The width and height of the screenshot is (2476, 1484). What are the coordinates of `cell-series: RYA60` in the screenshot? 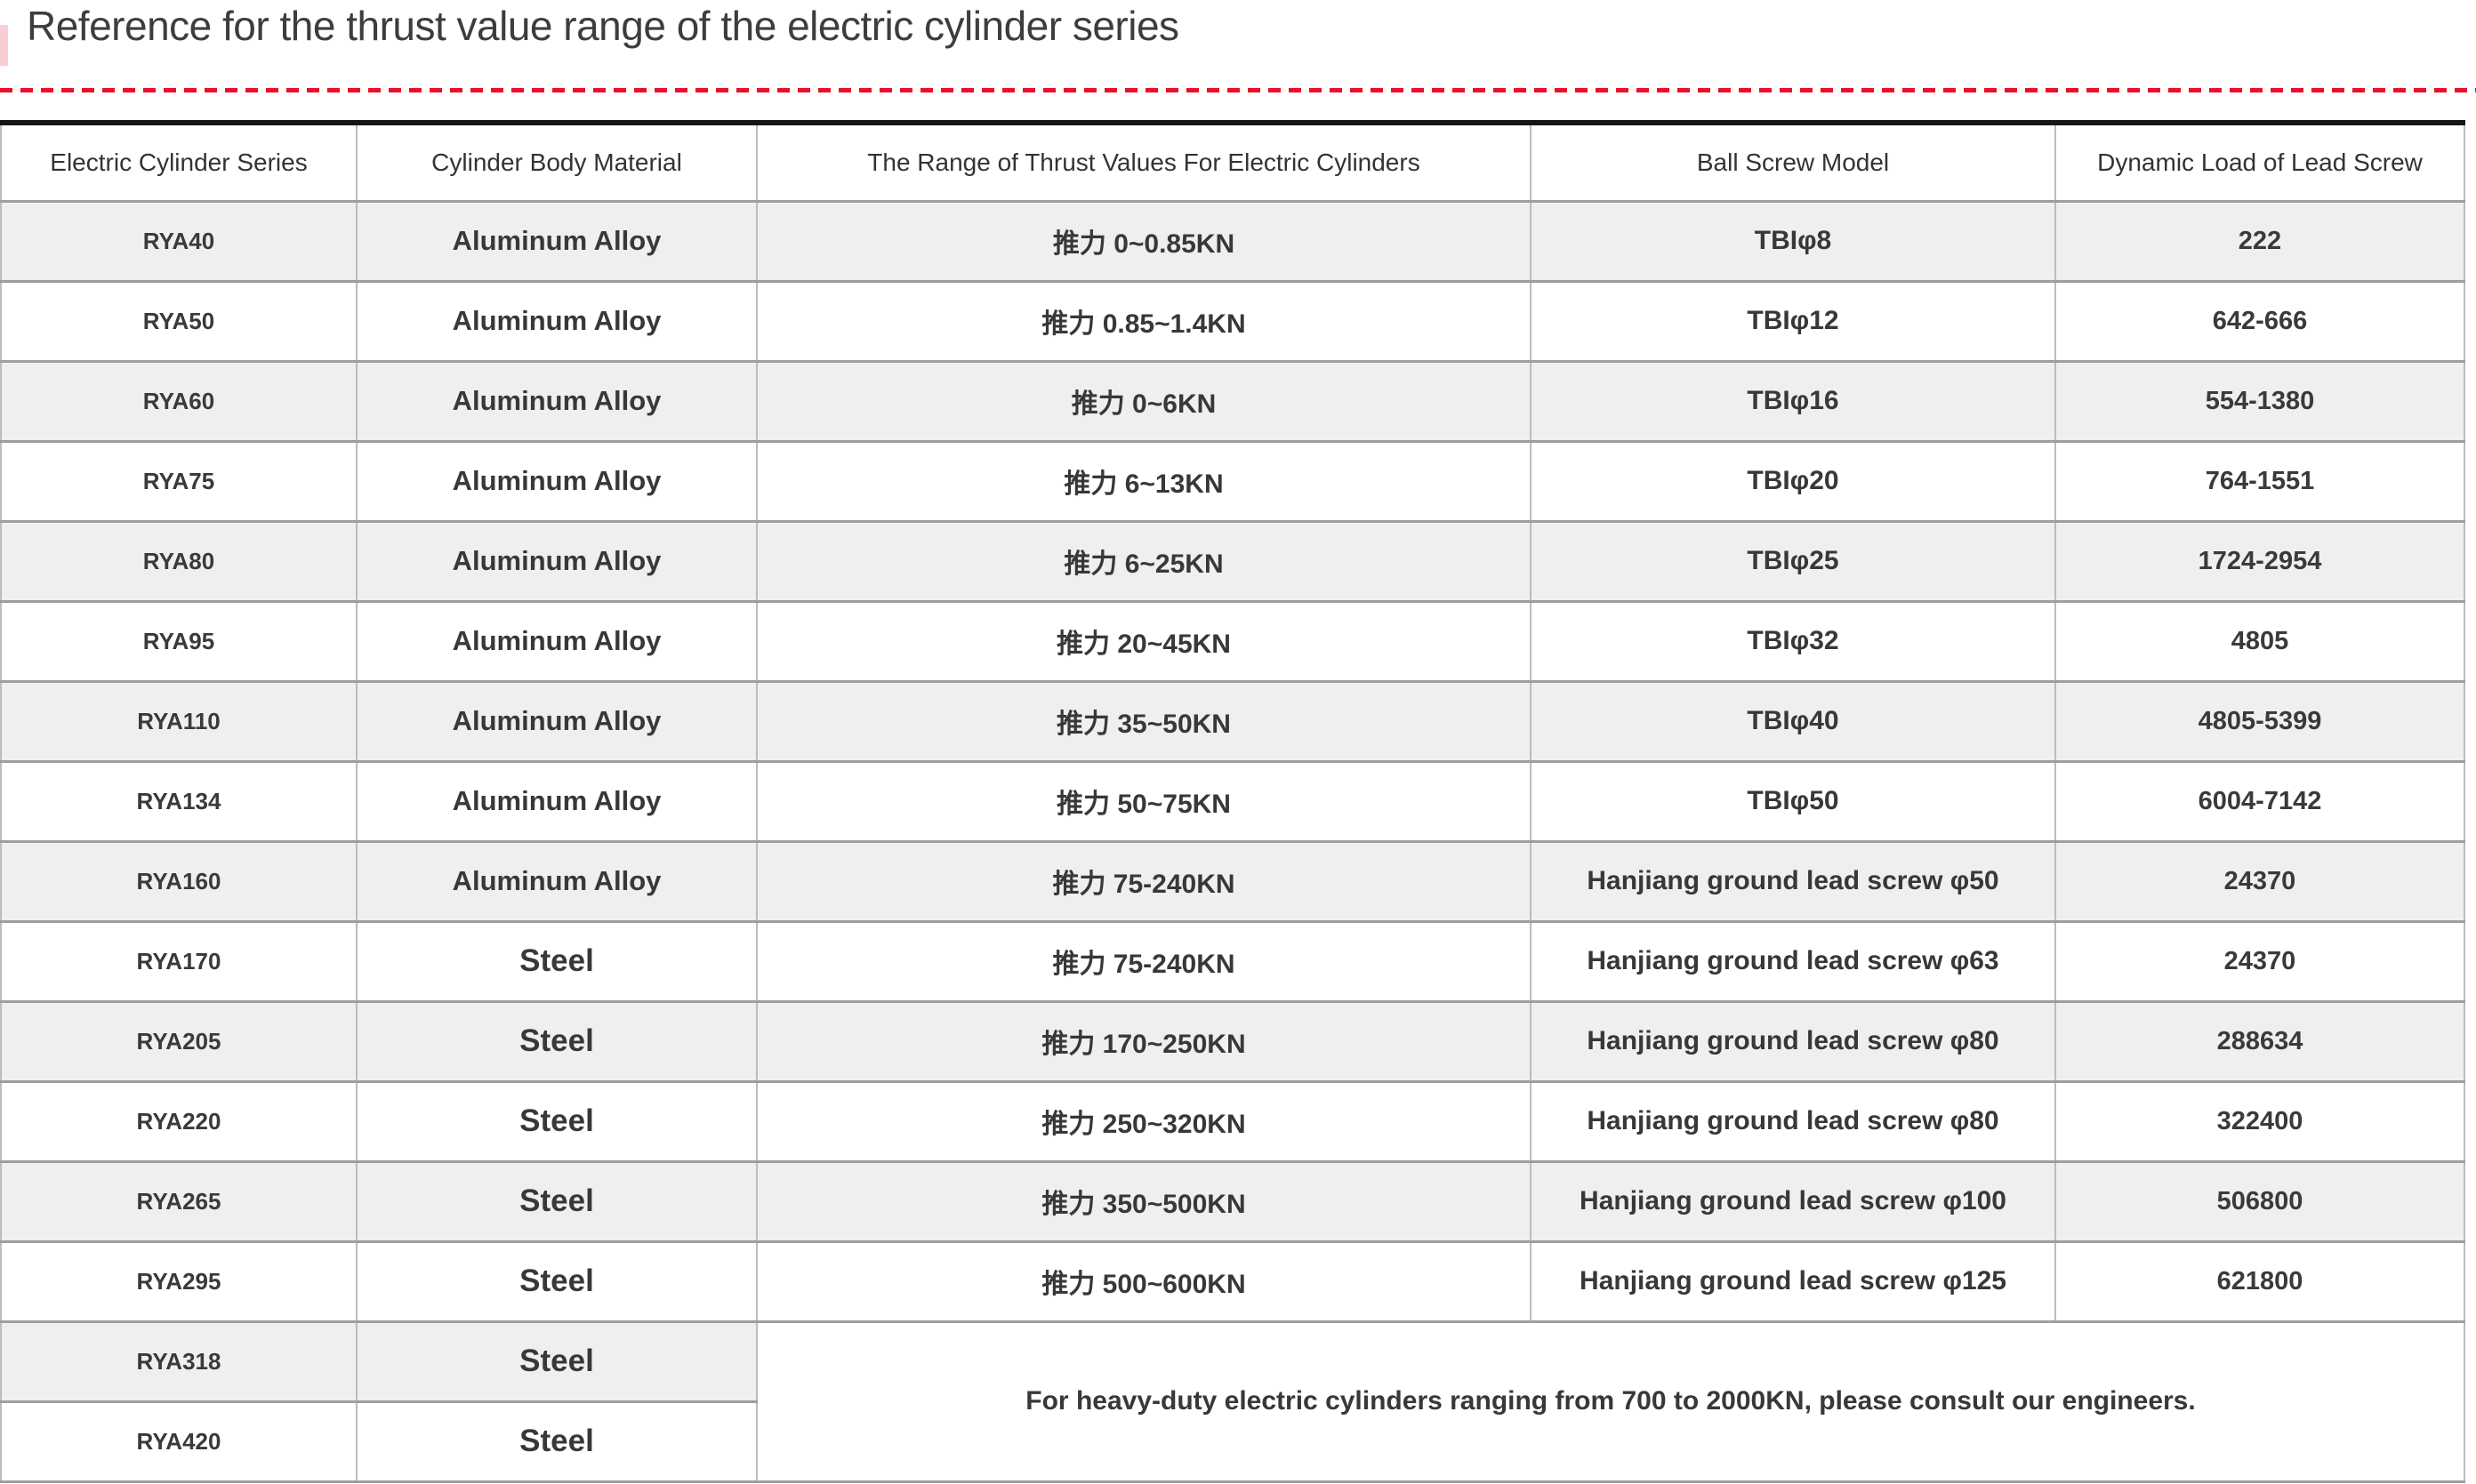 It's located at (179, 401).